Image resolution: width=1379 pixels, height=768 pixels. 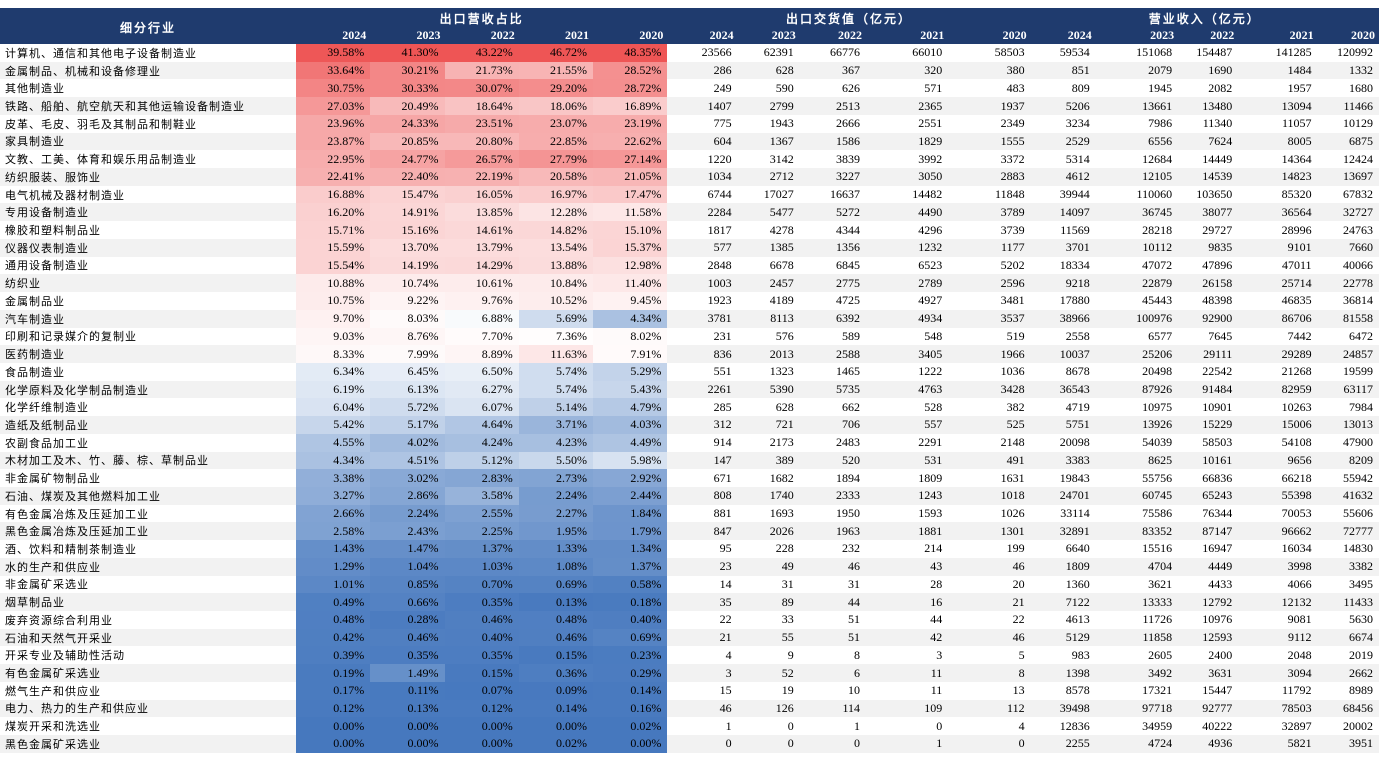 I want to click on export-value-cell: 4763, so click(x=907, y=389).